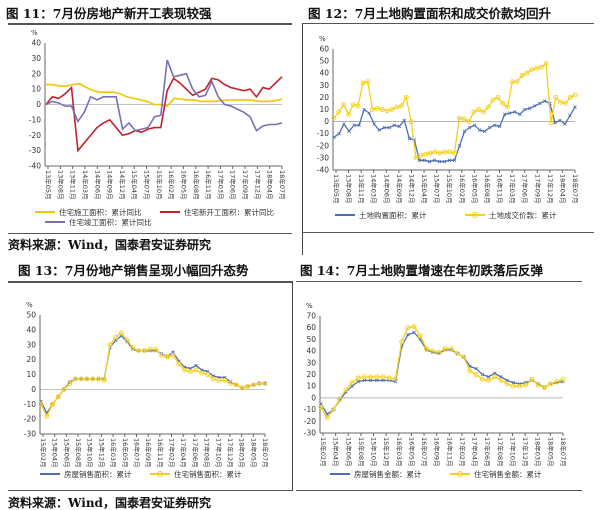 This screenshot has height=510, width=600. What do you see at coordinates (85, 185) in the screenshot?
I see `x-tick-label: 14年03月` at bounding box center [85, 185].